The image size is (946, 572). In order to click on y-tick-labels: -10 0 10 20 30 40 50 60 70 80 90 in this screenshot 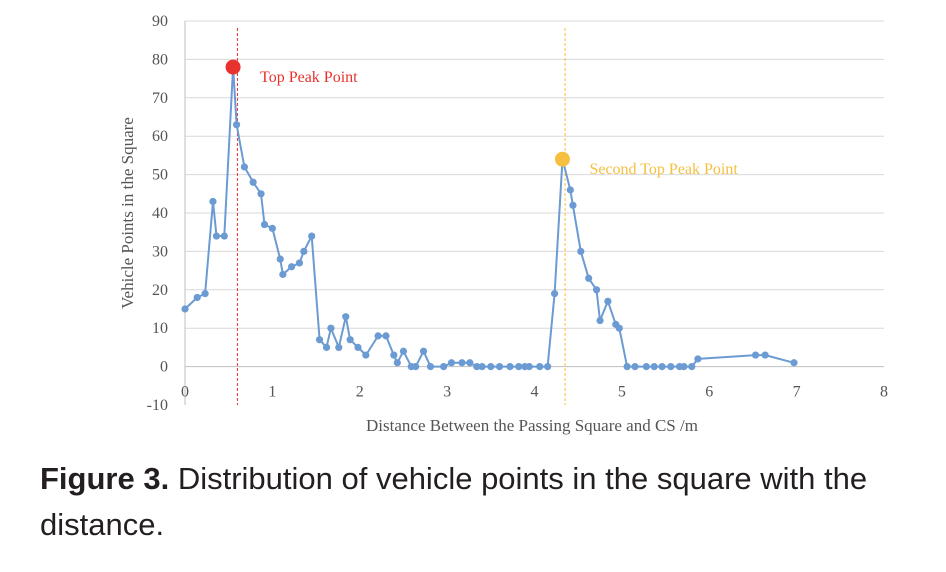, I will do `click(157, 213)`.